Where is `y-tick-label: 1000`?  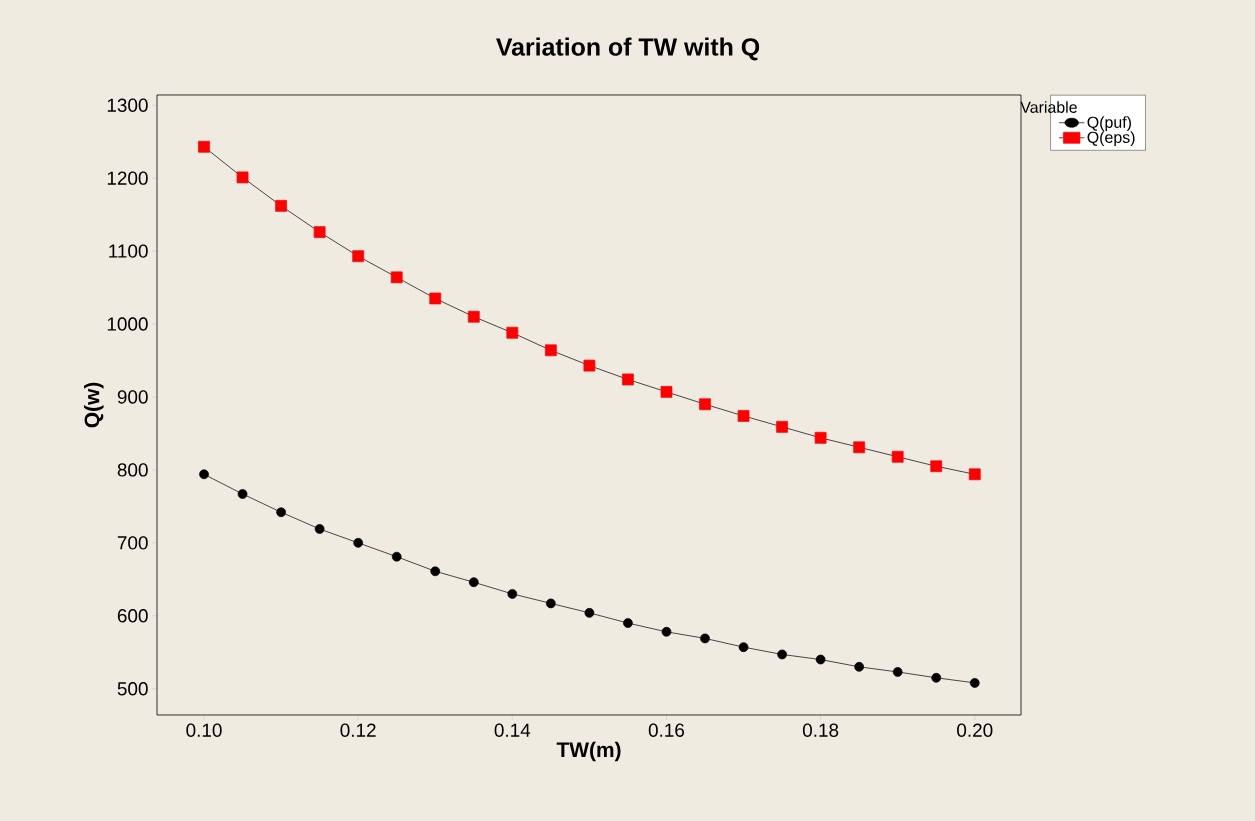 y-tick-label: 1000 is located at coordinates (127, 324).